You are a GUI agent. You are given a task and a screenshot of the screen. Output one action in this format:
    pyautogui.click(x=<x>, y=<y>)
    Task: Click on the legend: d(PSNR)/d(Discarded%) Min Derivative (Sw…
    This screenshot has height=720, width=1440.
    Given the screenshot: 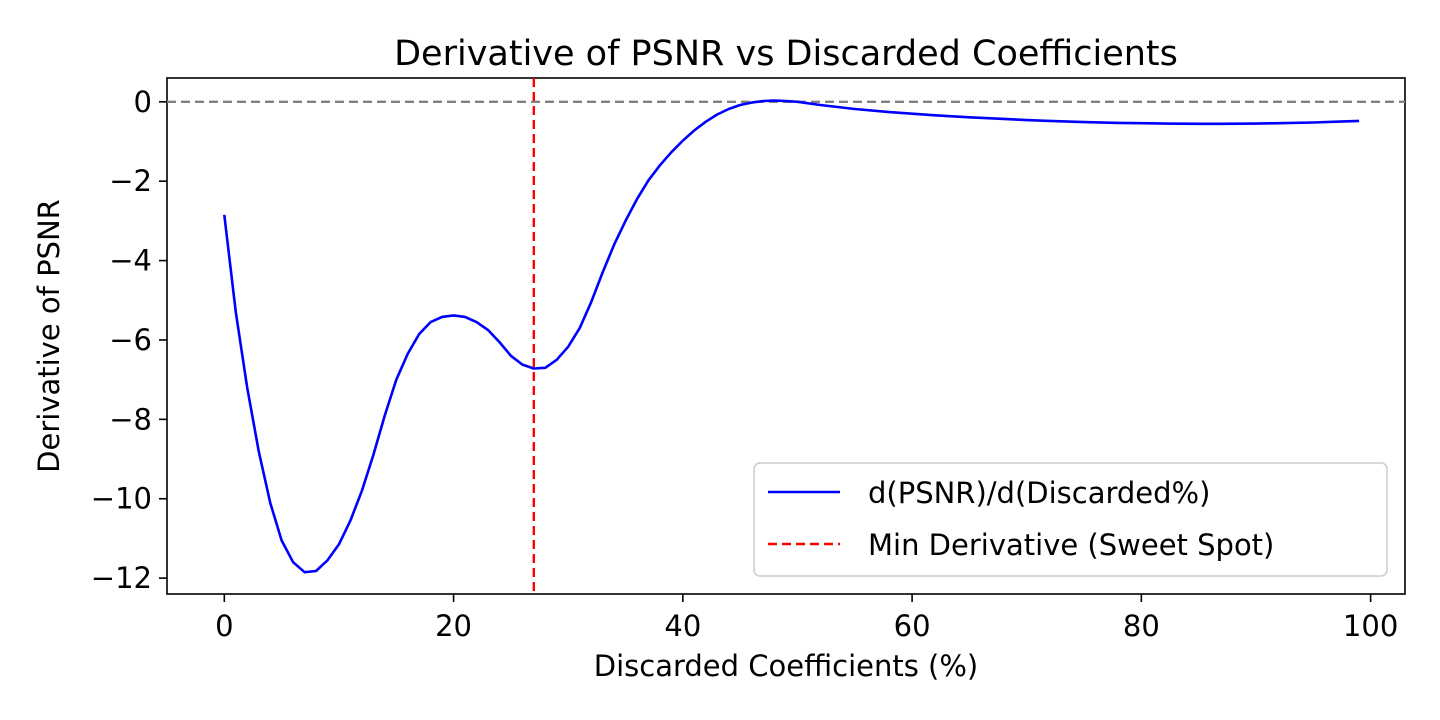 What is the action you would take?
    pyautogui.click(x=1070, y=519)
    